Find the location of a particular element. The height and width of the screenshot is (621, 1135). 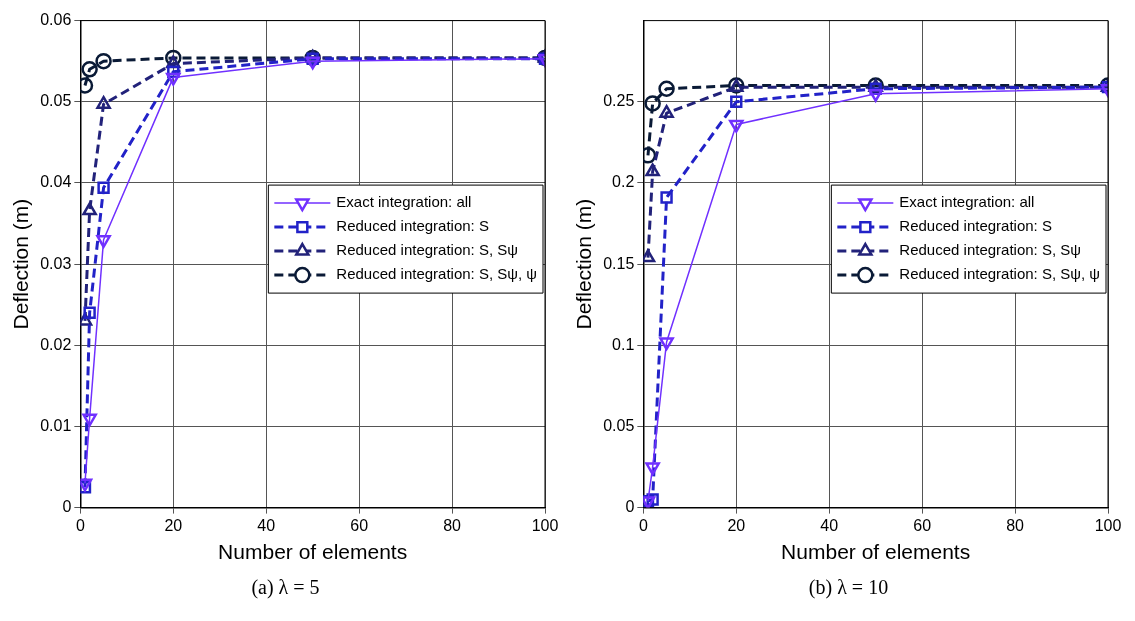

y-tick-label: 0.1 is located at coordinates (623, 344).